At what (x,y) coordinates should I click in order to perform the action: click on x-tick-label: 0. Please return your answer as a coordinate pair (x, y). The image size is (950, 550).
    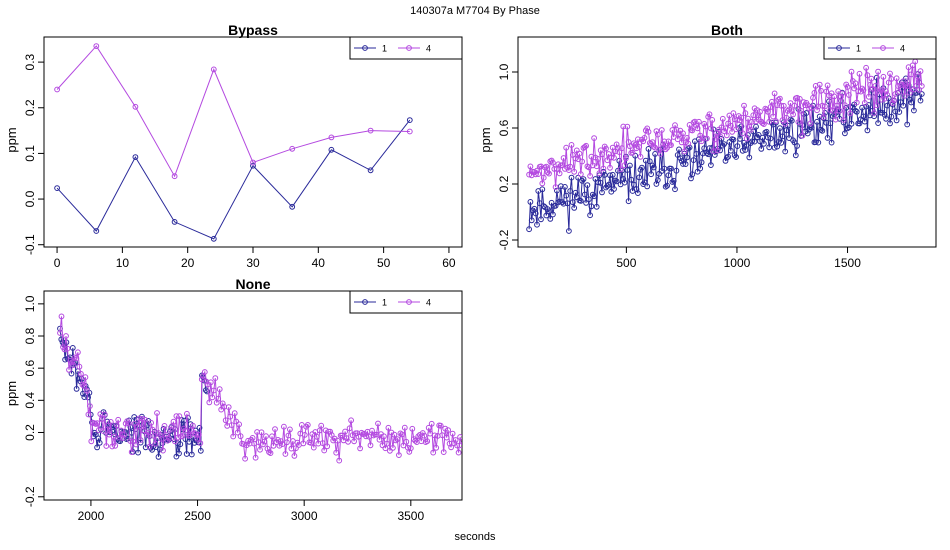
    Looking at the image, I should click on (57, 263).